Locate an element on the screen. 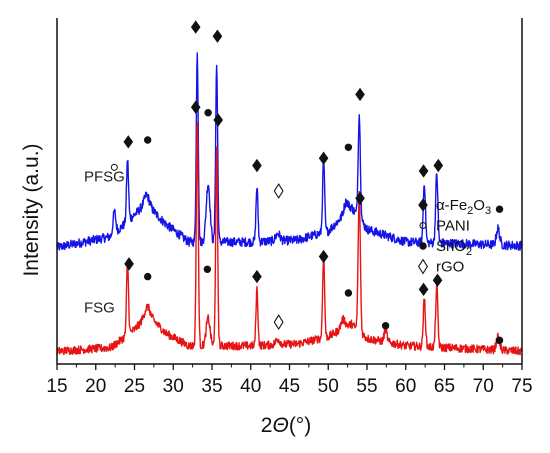 The width and height of the screenshot is (550, 453). x-tick-label: 25 is located at coordinates (134, 386).